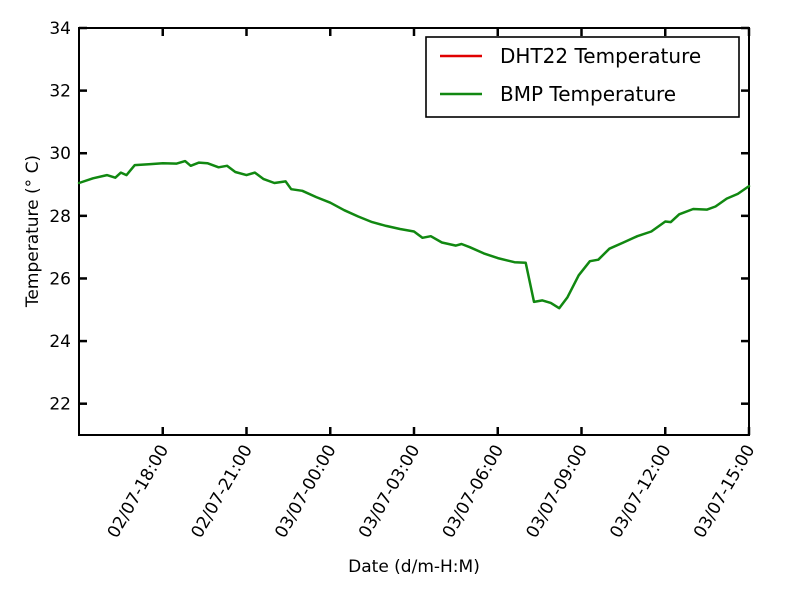 This screenshot has height=600, width=800. Describe the element at coordinates (60, 92) in the screenshot. I see `y-tick-label: 32` at that location.